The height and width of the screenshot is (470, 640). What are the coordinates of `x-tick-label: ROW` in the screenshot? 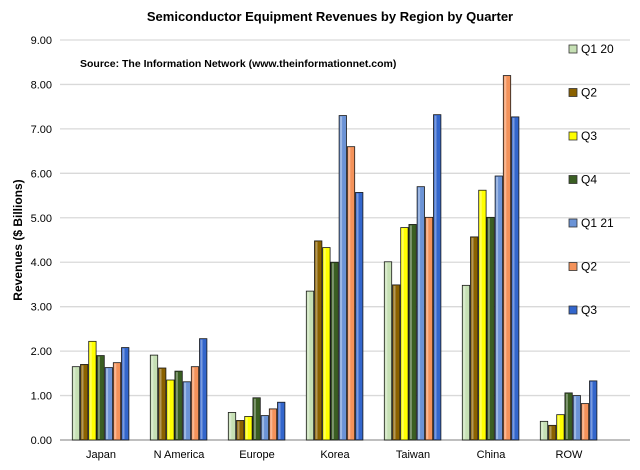 It's located at (570, 455).